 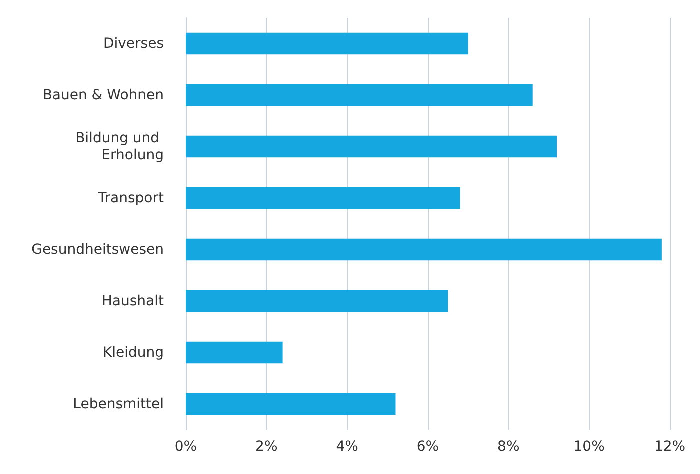 What do you see at coordinates (133, 352) in the screenshot?
I see `y-tick-label: Kleidung` at bounding box center [133, 352].